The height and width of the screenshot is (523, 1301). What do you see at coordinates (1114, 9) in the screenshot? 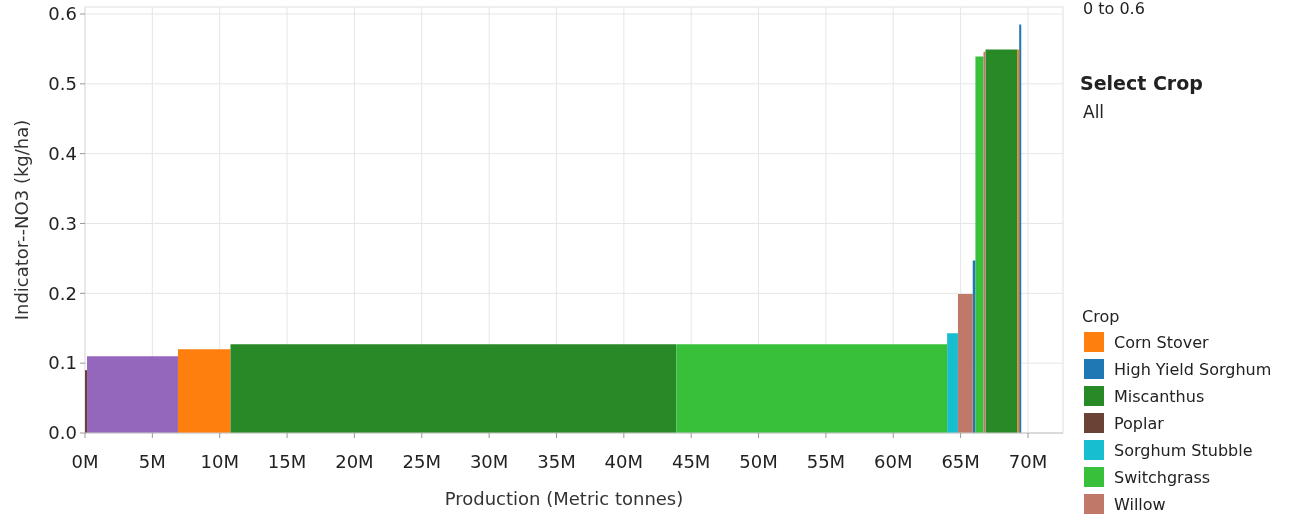
I see `text: 0 to 0.6` at bounding box center [1114, 9].